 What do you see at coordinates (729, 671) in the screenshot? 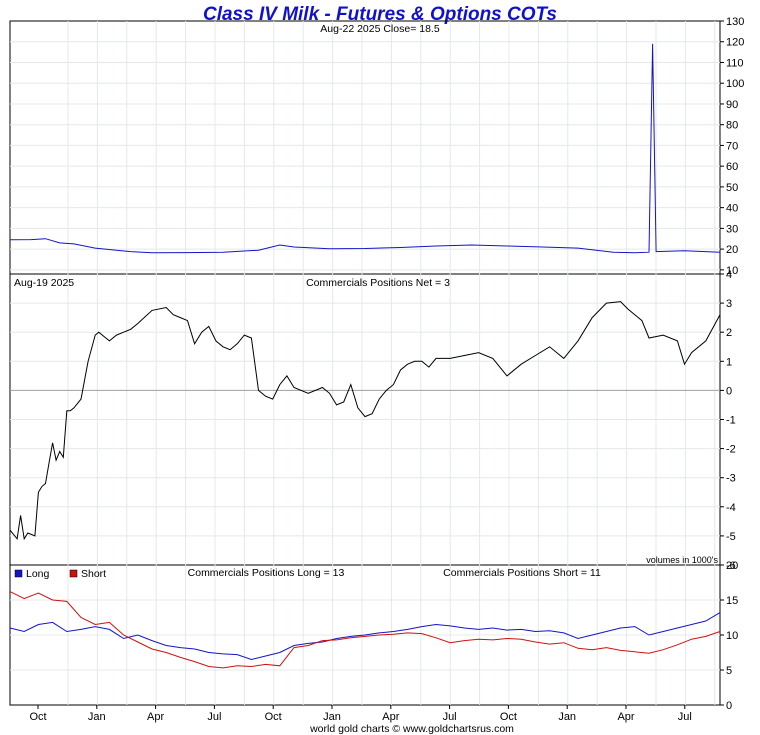
I see `y-tick-label: 5` at bounding box center [729, 671].